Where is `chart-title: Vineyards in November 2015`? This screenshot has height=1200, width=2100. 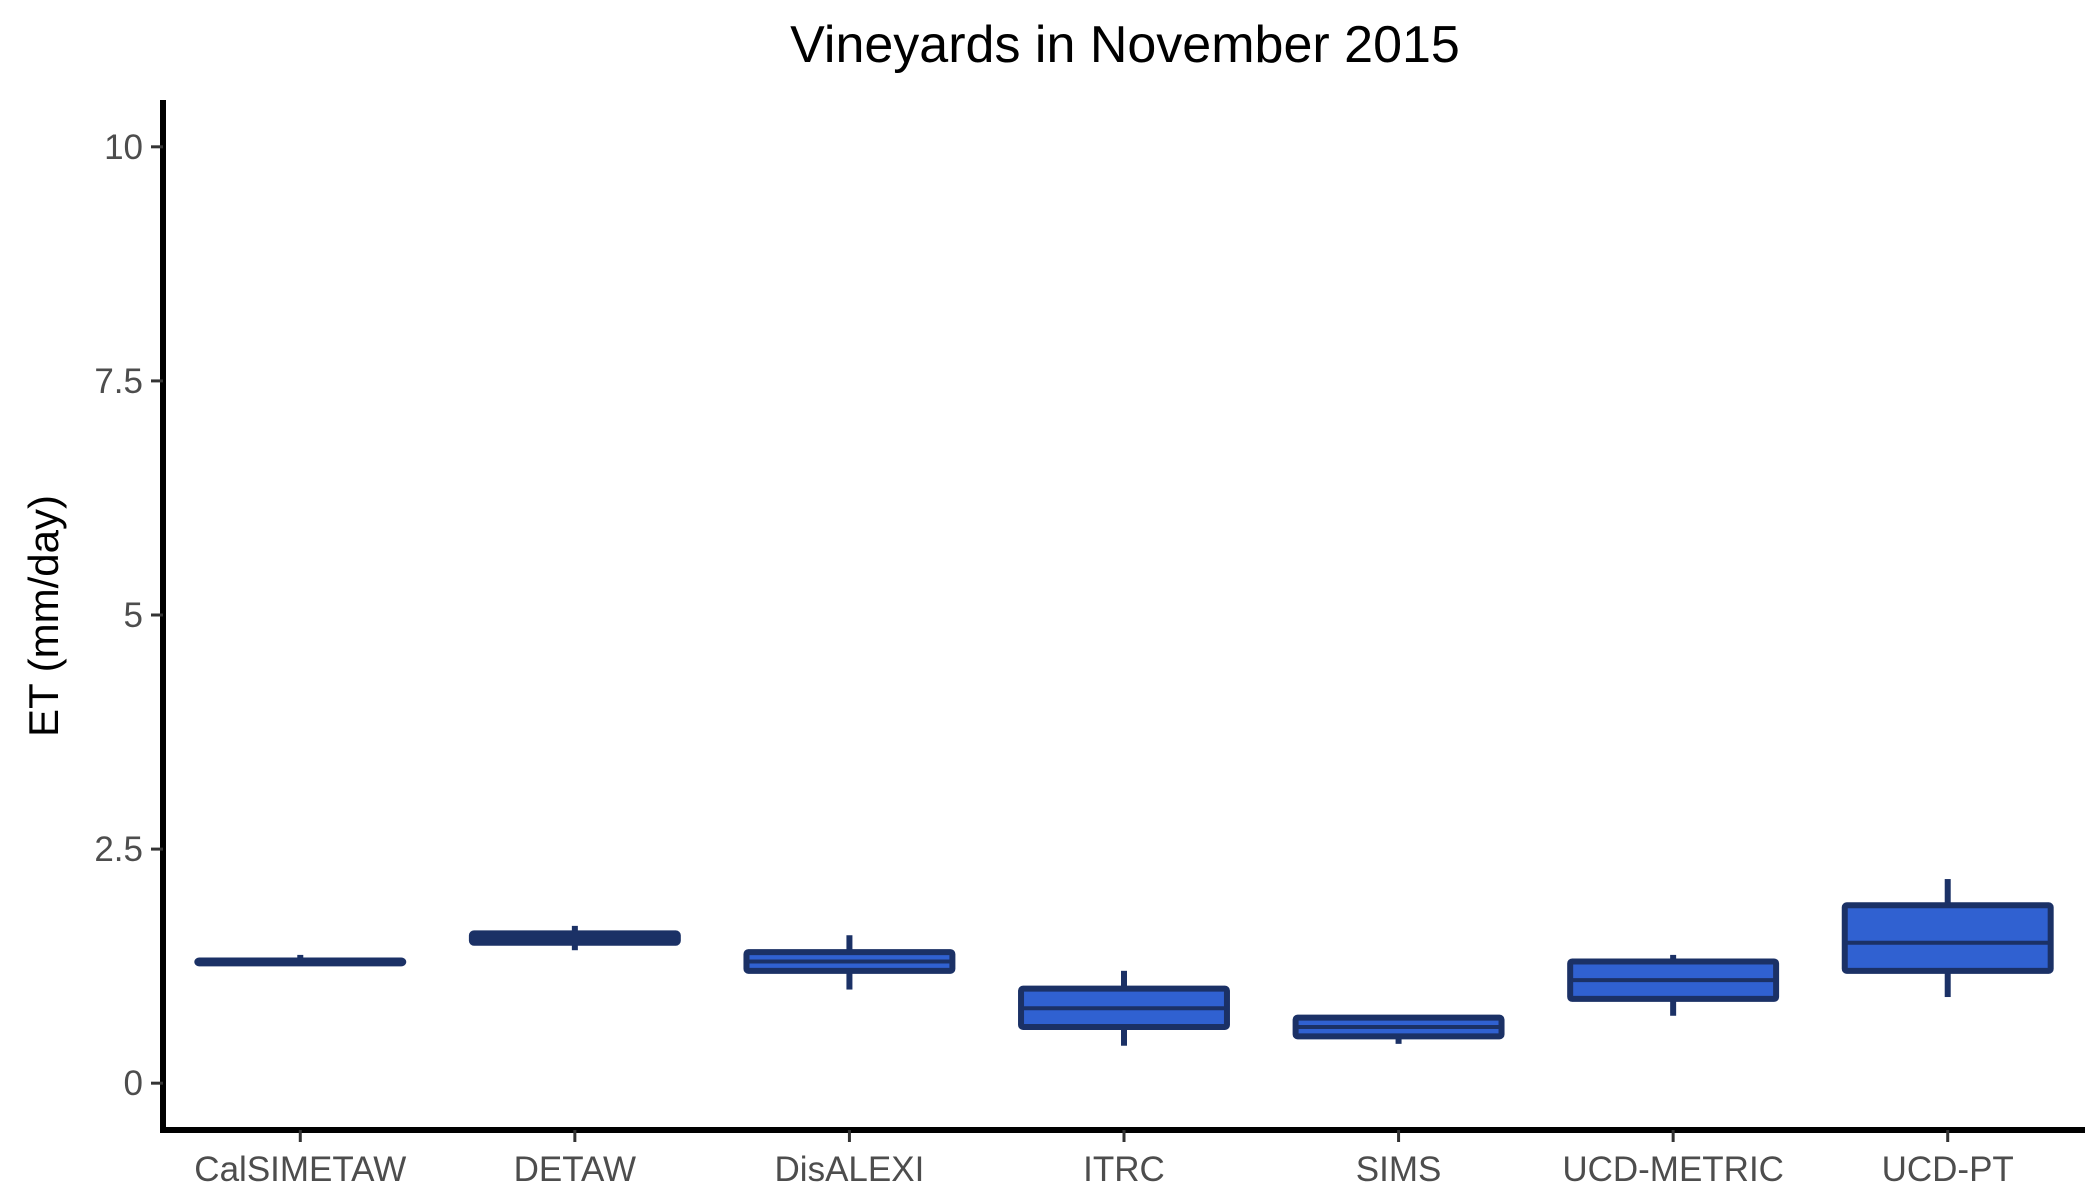
chart-title: Vineyards in November 2015 is located at coordinates (1125, 45).